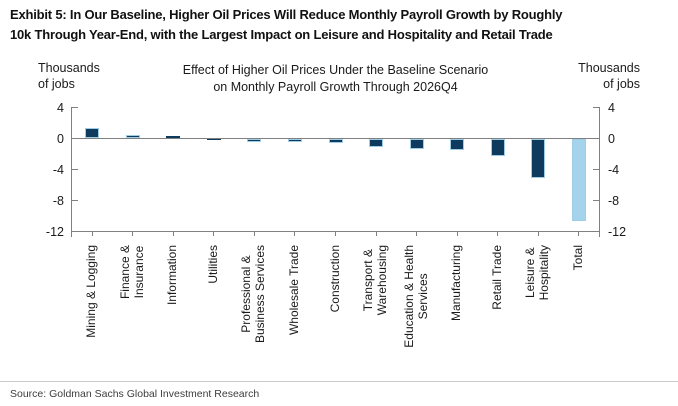 Image resolution: width=678 pixels, height=406 pixels. What do you see at coordinates (617, 231) in the screenshot?
I see `y-tick-label-right: -12` at bounding box center [617, 231].